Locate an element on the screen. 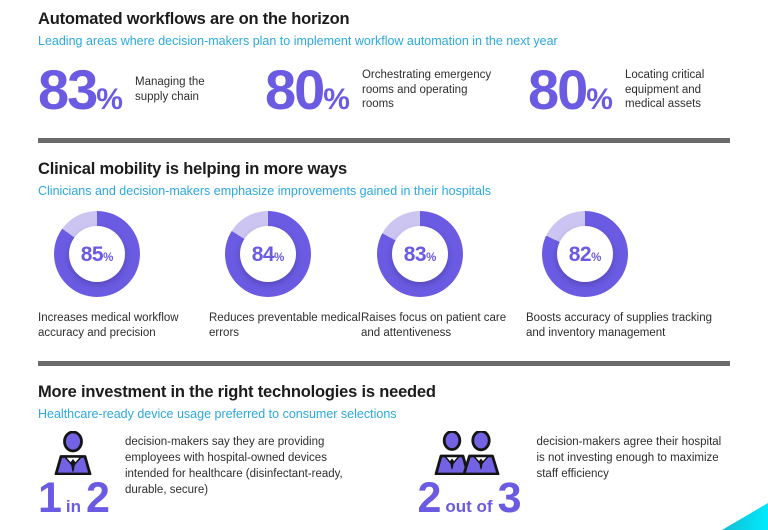  donut-chart: 85% is located at coordinates (97, 254).